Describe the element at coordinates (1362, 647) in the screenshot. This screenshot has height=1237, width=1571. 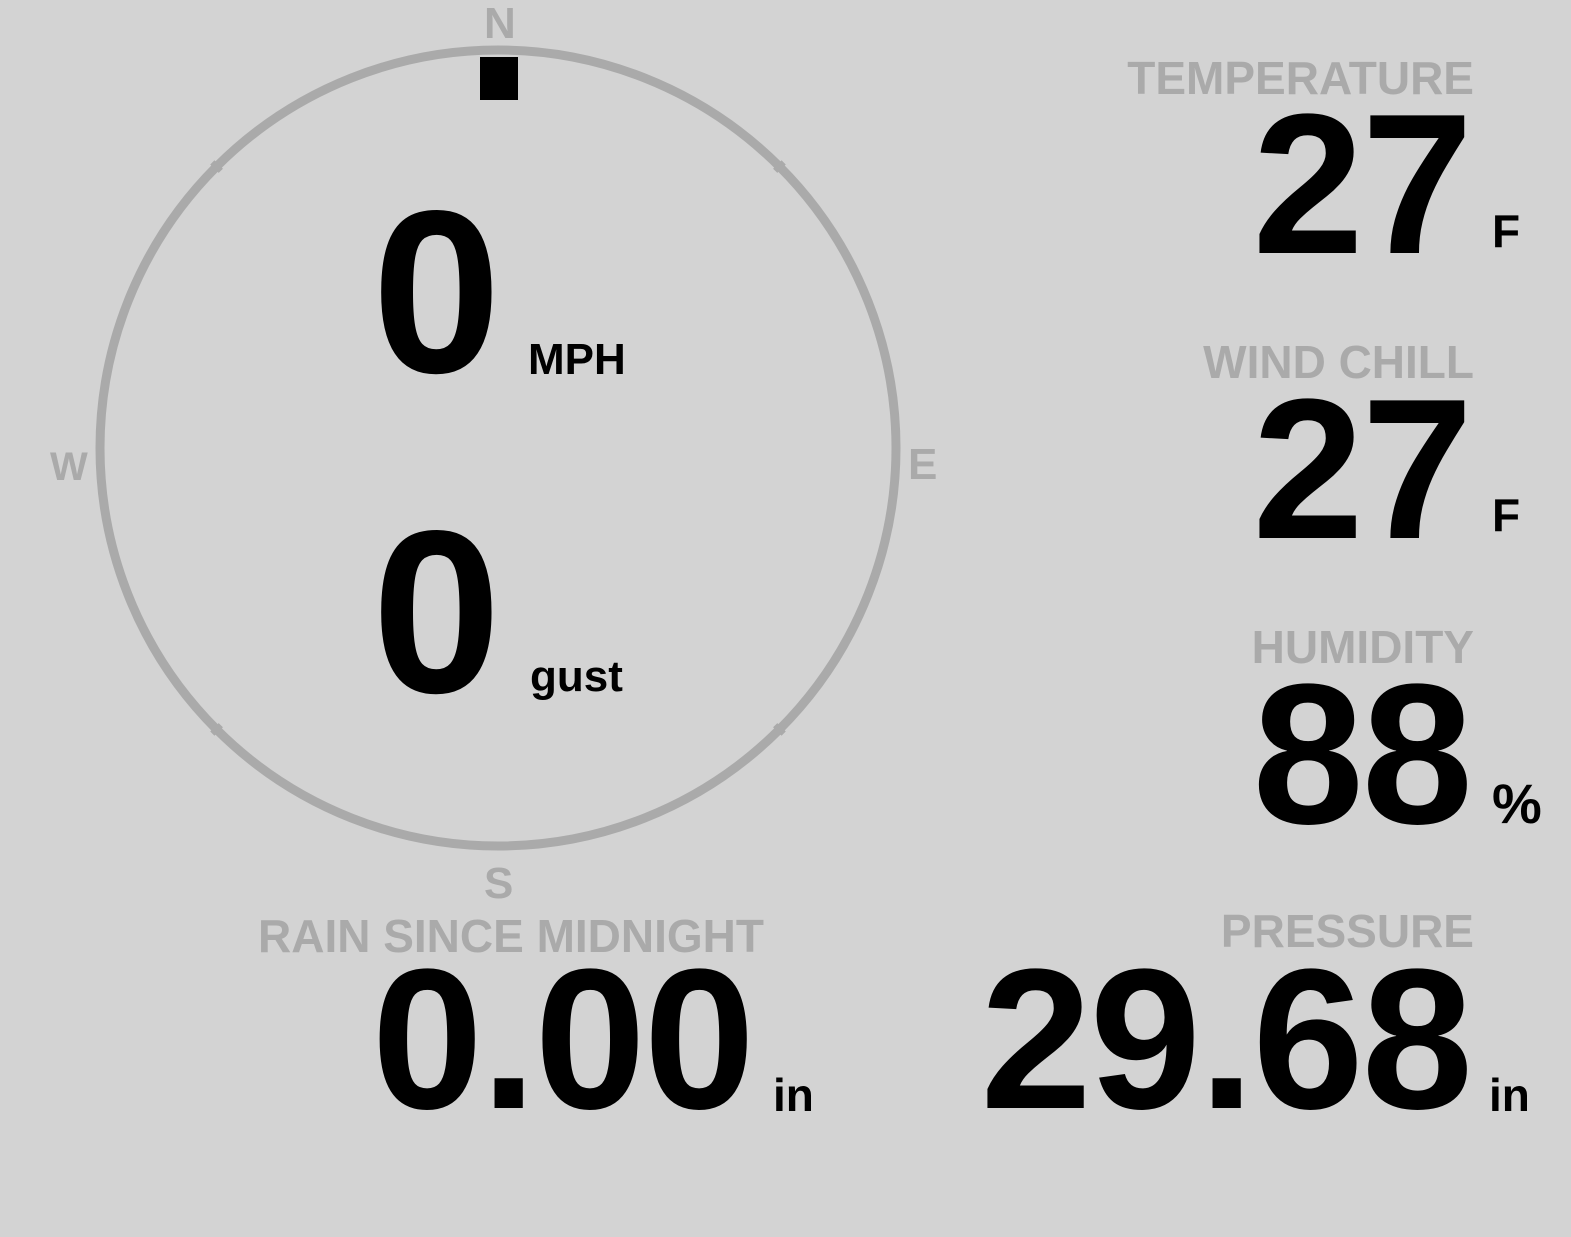
I see `humidity-label: HUMIDITY` at that location.